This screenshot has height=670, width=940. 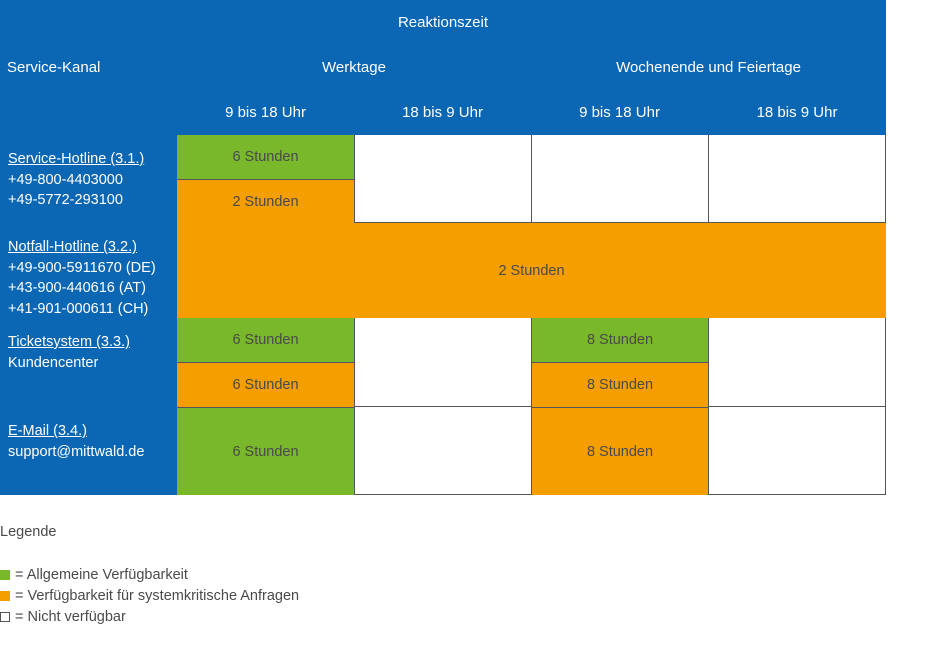 What do you see at coordinates (531, 270) in the screenshot?
I see `notfall-critical-cell: 2 Stunden` at bounding box center [531, 270].